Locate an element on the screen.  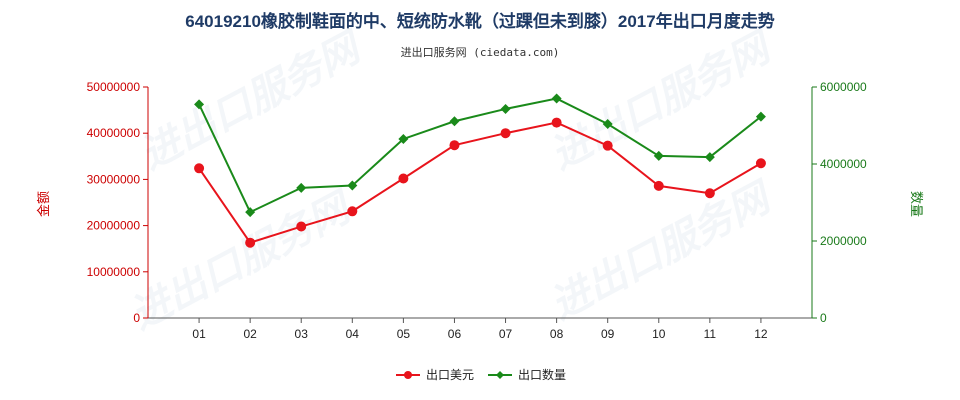
x-tick-label: 01 is located at coordinates (199, 334).